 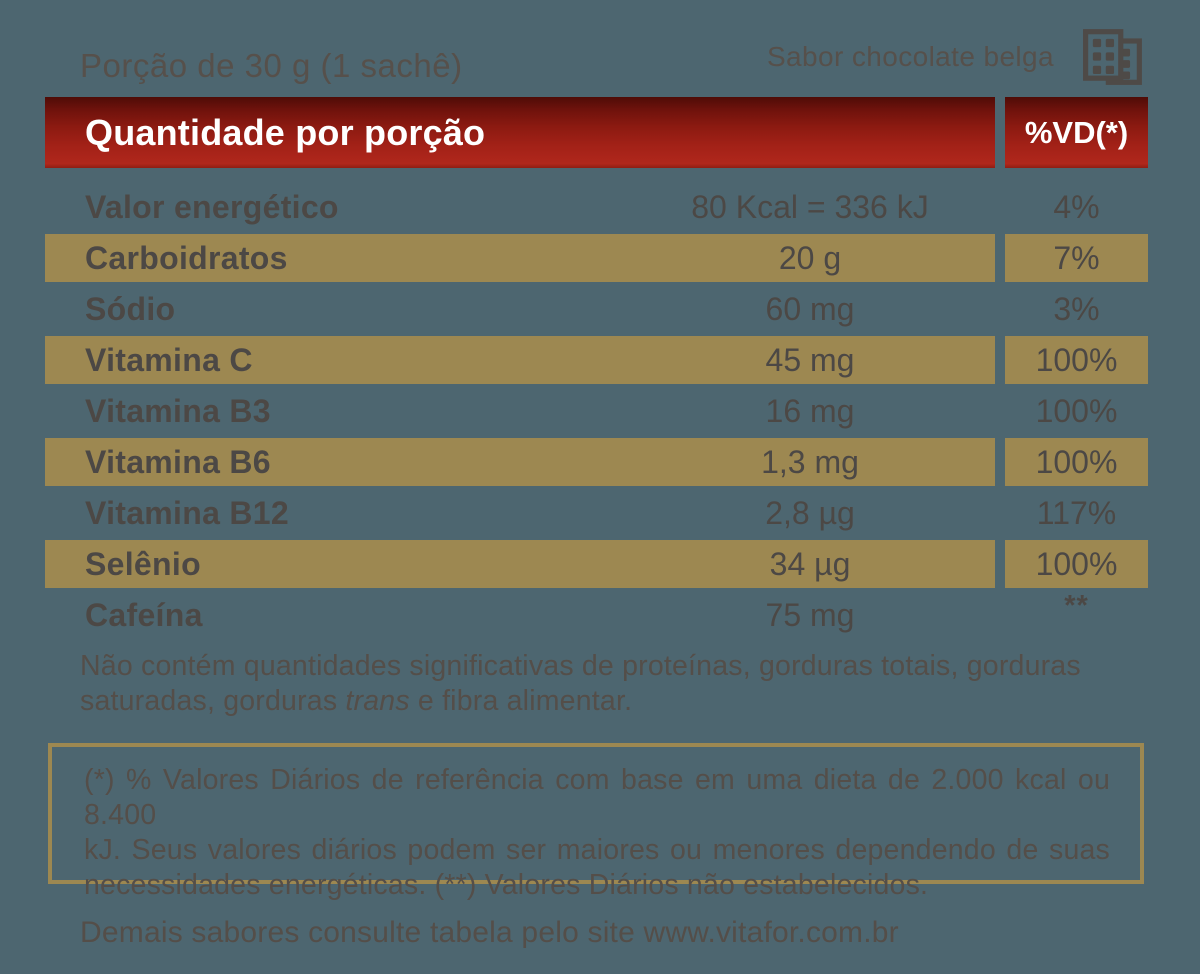 What do you see at coordinates (810, 513) in the screenshot?
I see `nutrient-value: 2,8 µg` at bounding box center [810, 513].